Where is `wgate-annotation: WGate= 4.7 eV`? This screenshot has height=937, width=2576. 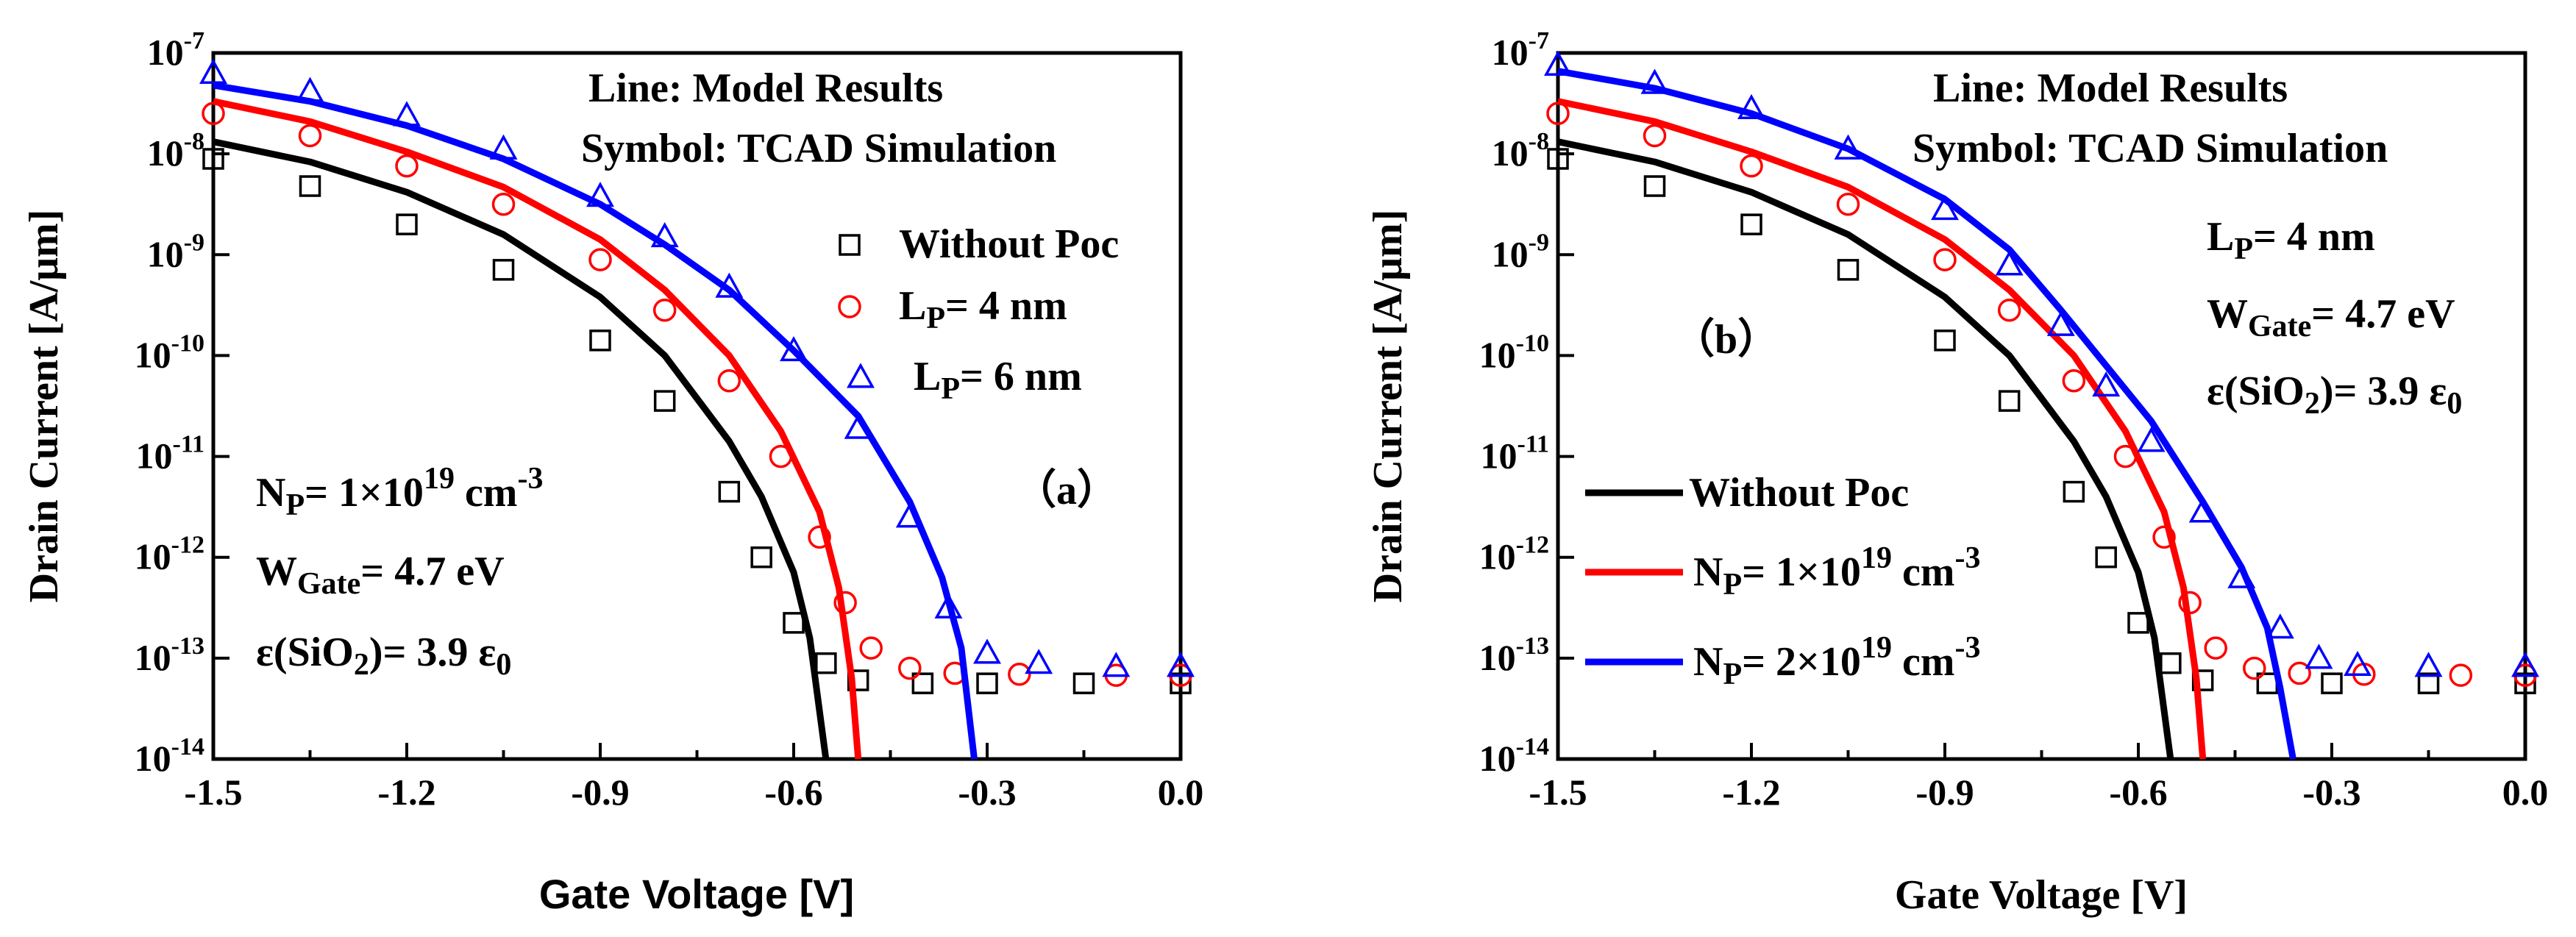
wgate-annotation: WGate= 4.7 eV is located at coordinates (2331, 317).